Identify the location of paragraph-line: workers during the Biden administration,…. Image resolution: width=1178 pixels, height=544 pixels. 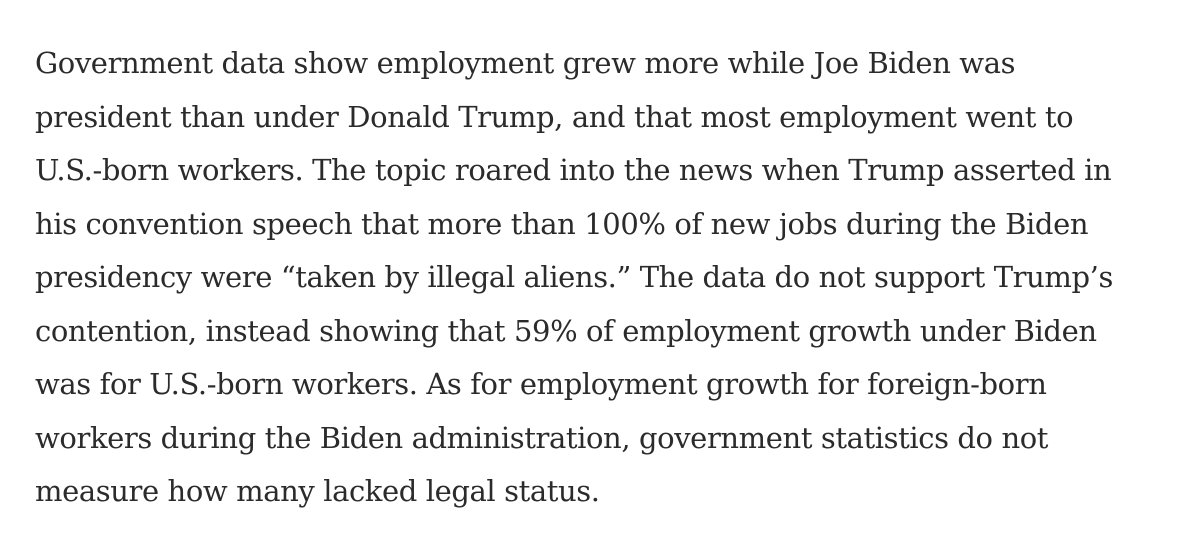
(542, 437).